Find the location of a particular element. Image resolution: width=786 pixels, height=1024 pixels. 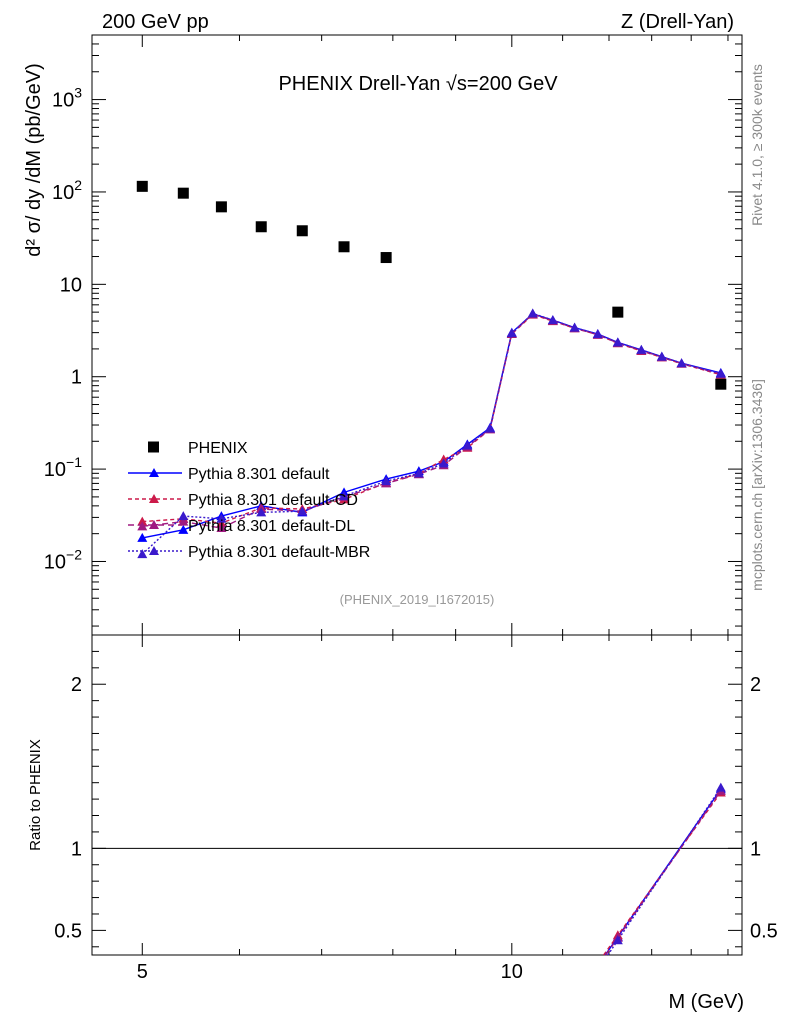

y-tick-label: 10³ is located at coordinates (67, 98).